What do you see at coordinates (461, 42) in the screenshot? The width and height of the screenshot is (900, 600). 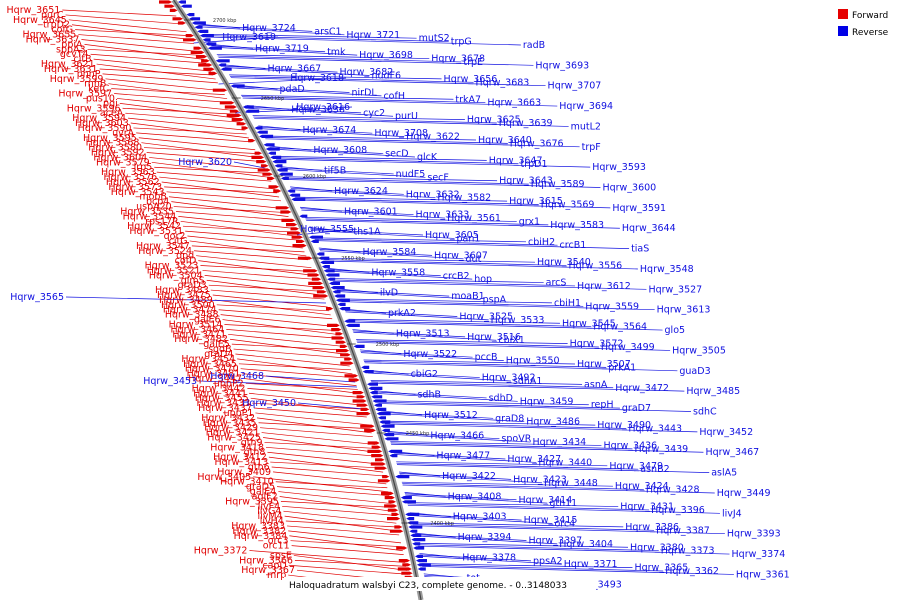 I see `reverse-gene-label: trpG` at bounding box center [461, 42].